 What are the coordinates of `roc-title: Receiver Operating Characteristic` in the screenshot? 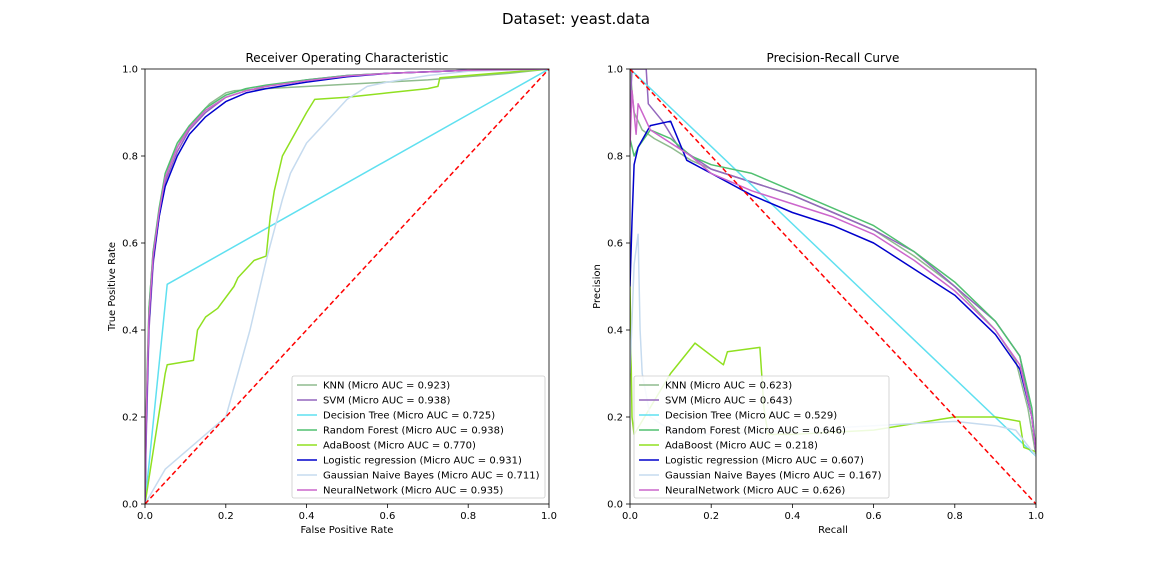 It's located at (346, 58).